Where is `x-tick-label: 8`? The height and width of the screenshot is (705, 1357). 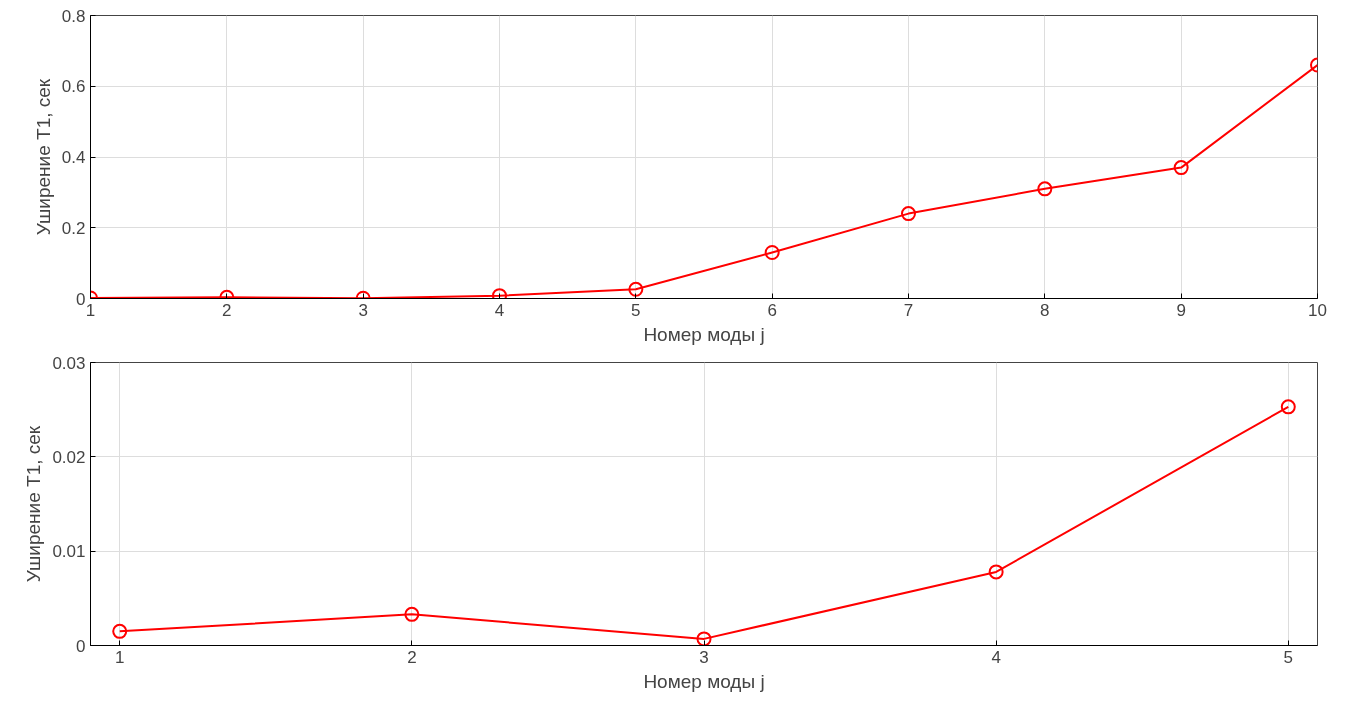
x-tick-label: 8 is located at coordinates (1045, 310).